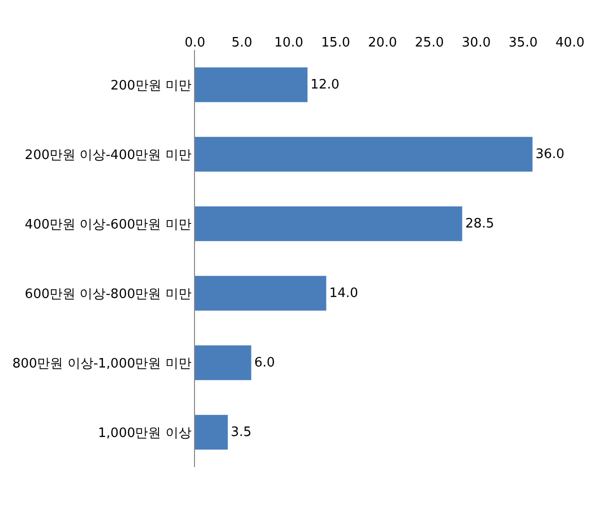 The height and width of the screenshot is (507, 610). I want to click on x-tick-label: 30.0, so click(476, 42).